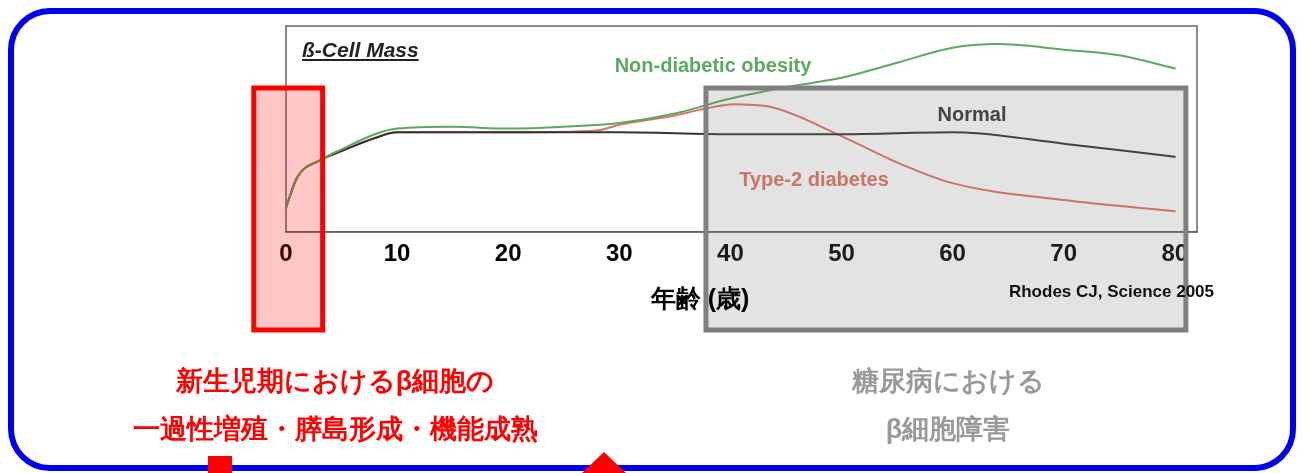 The height and width of the screenshot is (473, 1316). I want to click on series-label: Non-diabetic obesity, so click(713, 64).